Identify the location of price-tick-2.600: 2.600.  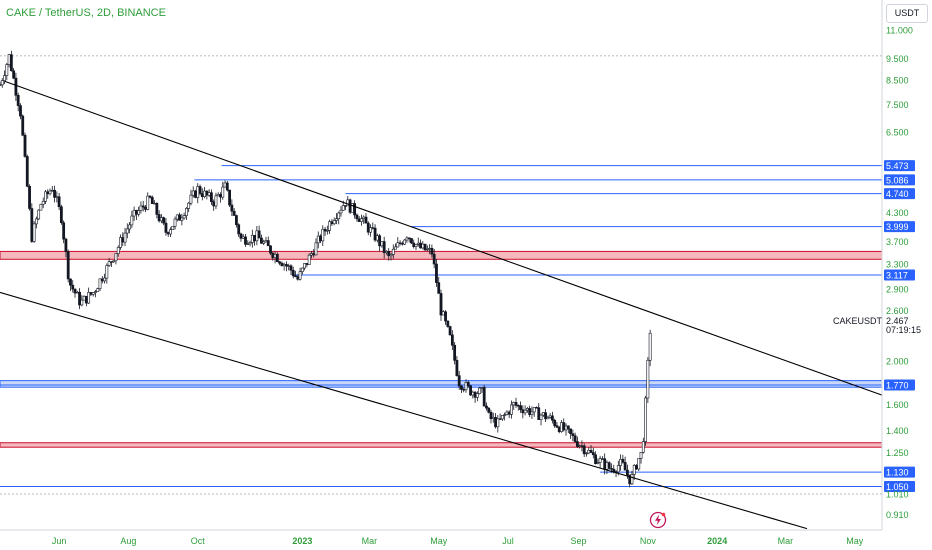
(897, 311).